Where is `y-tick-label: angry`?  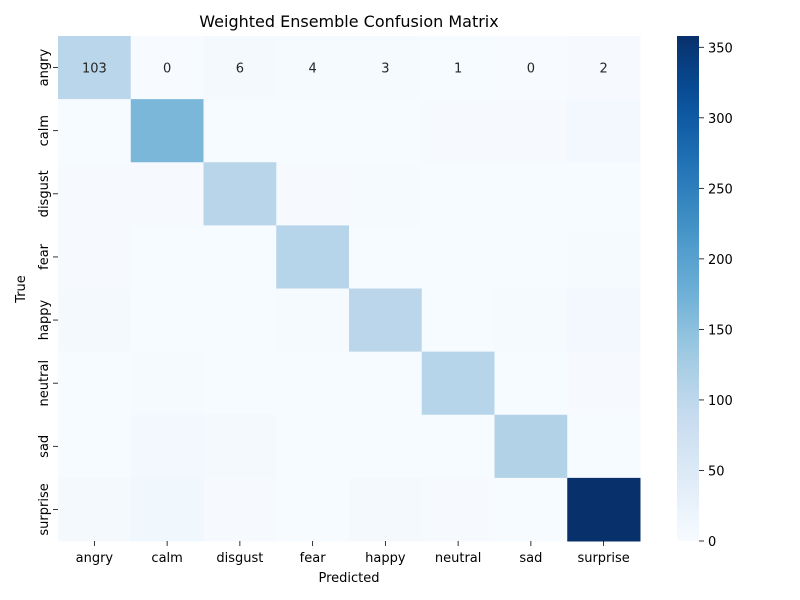 y-tick-label: angry is located at coordinates (44, 68).